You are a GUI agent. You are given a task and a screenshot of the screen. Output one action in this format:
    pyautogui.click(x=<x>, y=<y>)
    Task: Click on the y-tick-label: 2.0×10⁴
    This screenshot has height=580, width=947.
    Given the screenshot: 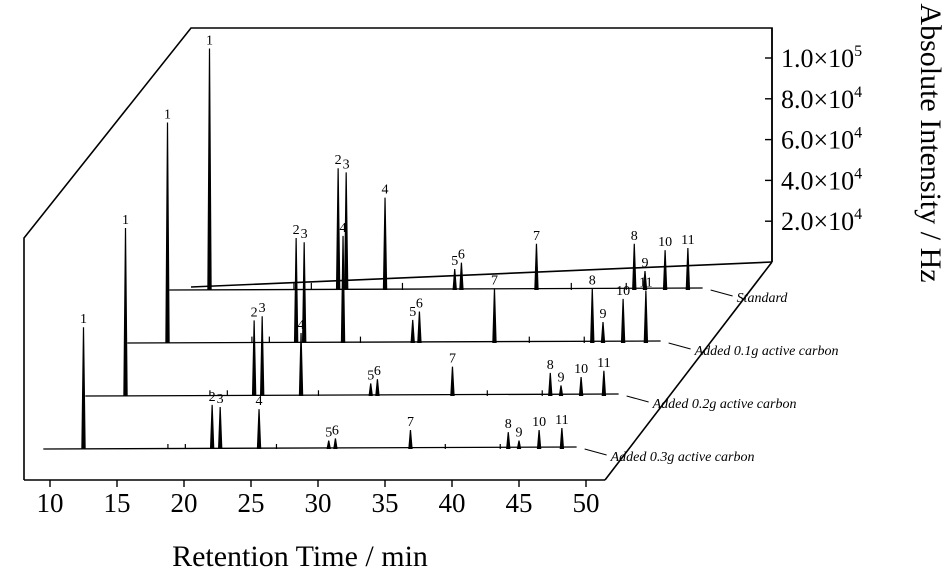 What is the action you would take?
    pyautogui.click(x=821, y=221)
    